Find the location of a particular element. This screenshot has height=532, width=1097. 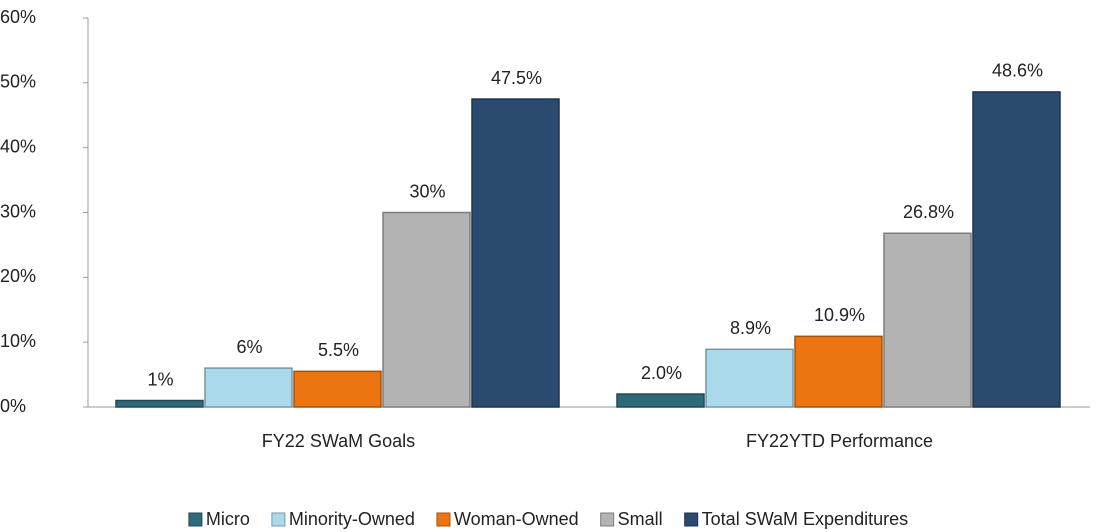

value-label: 1% is located at coordinates (160, 379).